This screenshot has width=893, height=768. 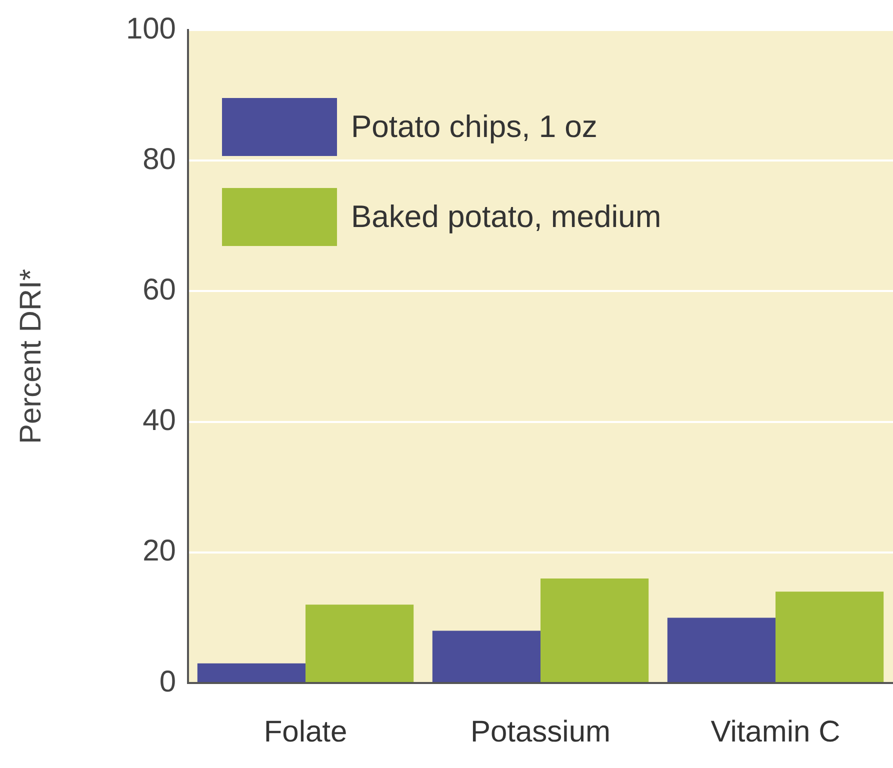 What do you see at coordinates (31, 356) in the screenshot?
I see `y-axis-title: Percent DRI*` at bounding box center [31, 356].